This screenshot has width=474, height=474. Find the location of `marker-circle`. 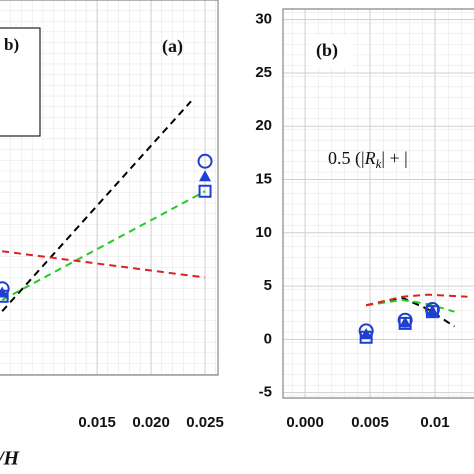

marker-circle is located at coordinates (205, 161).